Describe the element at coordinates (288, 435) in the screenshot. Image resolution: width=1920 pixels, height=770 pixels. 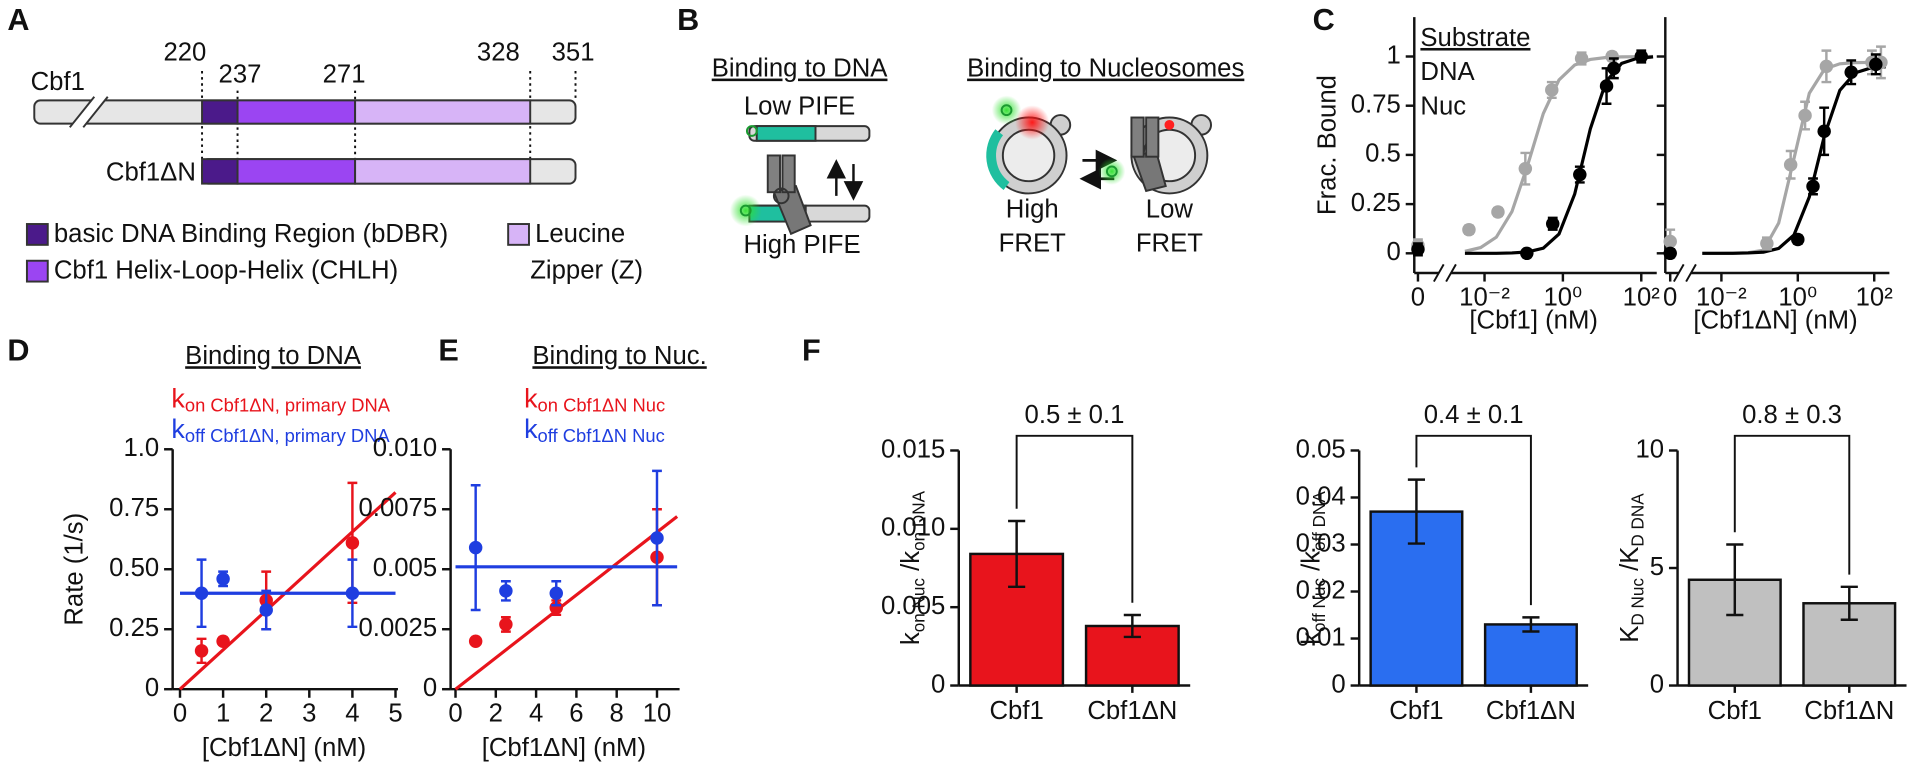
I see `legend-subscript: off Cbf1ΔN, primary DNA` at that location.